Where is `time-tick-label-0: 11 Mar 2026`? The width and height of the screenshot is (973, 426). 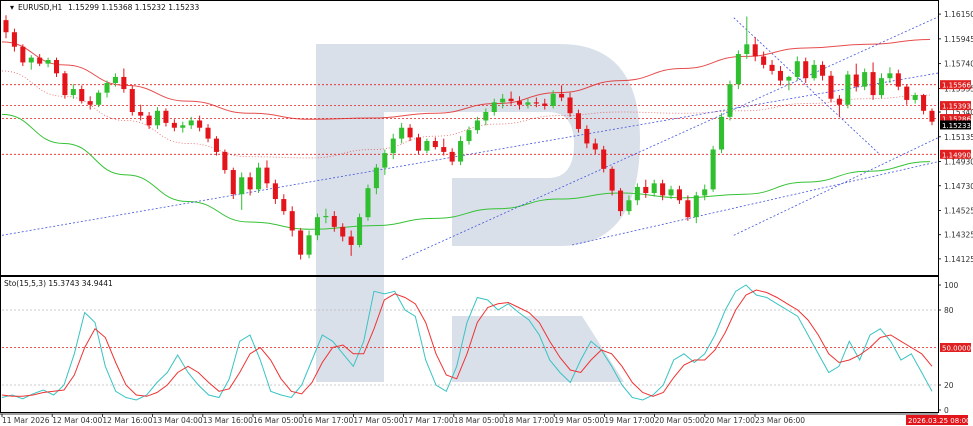 time-tick-label-0: 11 Mar 2026 is located at coordinates (26, 420).